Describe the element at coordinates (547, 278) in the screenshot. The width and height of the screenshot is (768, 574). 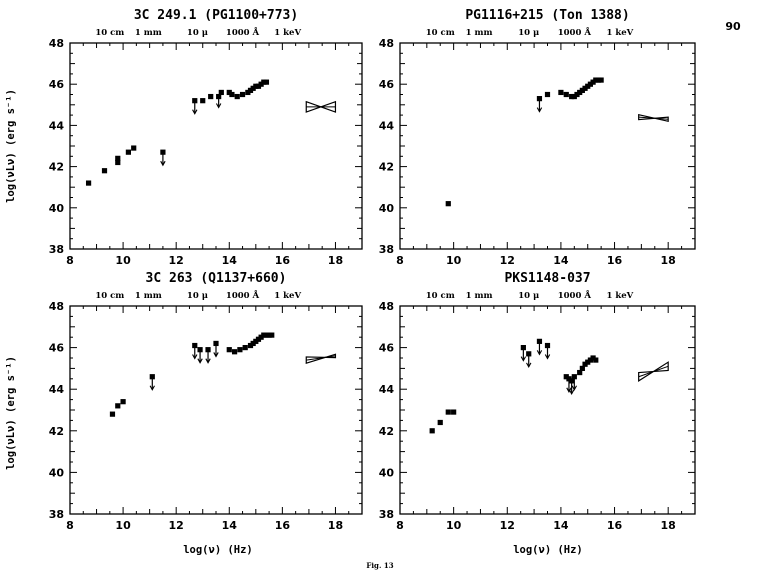
I see `panel-title: PKS1148-037` at that location.